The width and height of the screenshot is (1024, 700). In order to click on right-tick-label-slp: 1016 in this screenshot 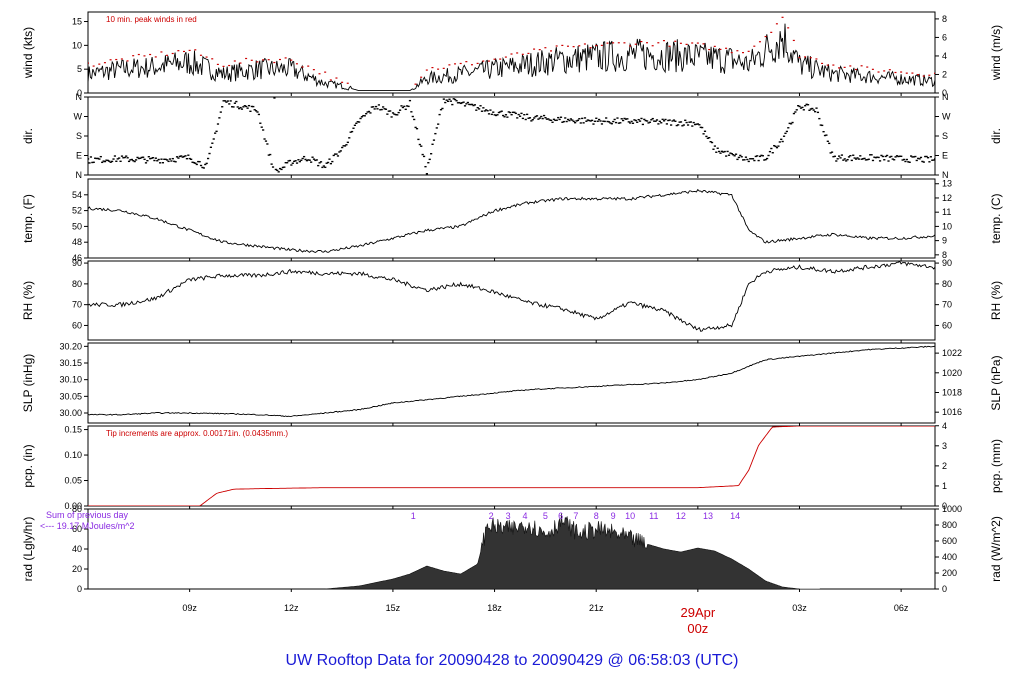, I will do `click(952, 412)`.